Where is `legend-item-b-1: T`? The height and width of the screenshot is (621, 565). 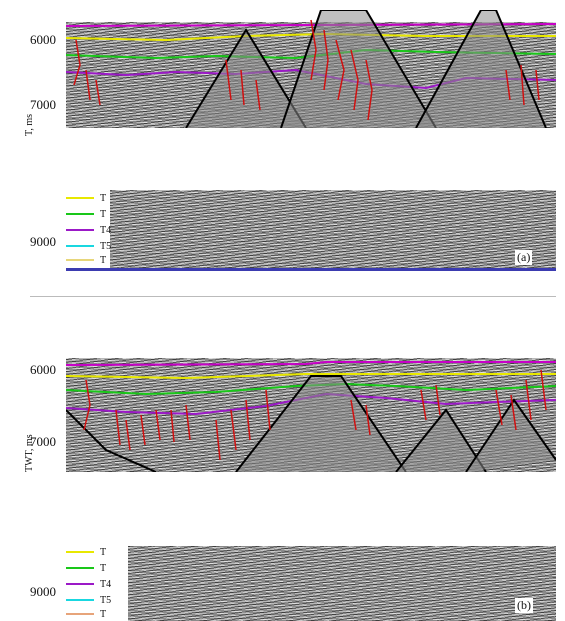
legend-item-b-1: T is located at coordinates (86, 552).